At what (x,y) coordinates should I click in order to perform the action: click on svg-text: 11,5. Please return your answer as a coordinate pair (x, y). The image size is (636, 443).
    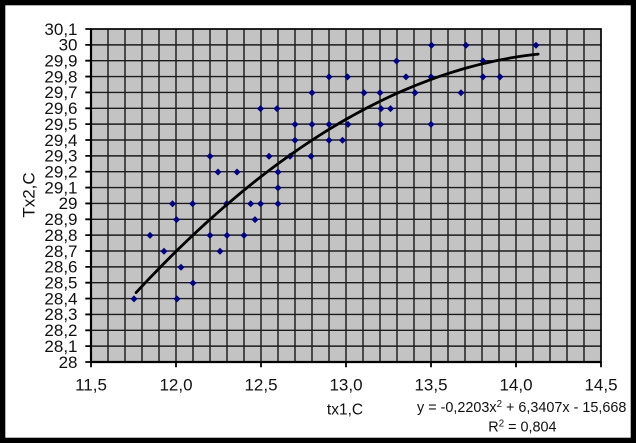
    Looking at the image, I should click on (91, 385).